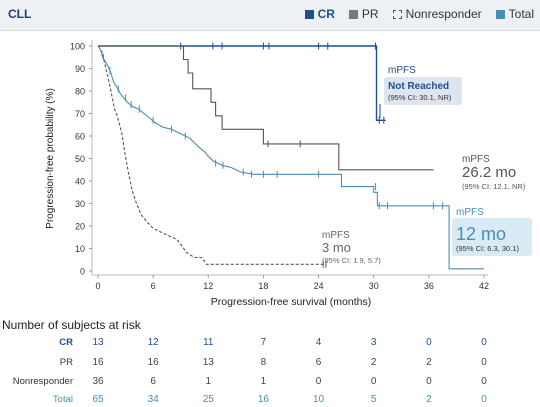 The image size is (540, 407). Describe the element at coordinates (97, 286) in the screenshot. I see `x-tick-label: 0` at that location.